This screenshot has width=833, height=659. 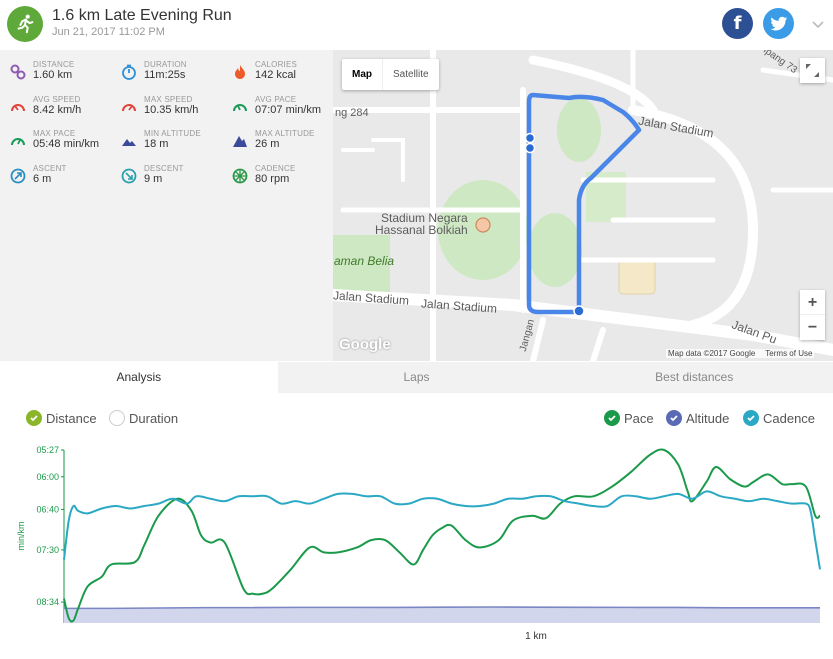 What do you see at coordinates (712, 353) in the screenshot?
I see `map-data-text: Map data ©2017 Google` at bounding box center [712, 353].